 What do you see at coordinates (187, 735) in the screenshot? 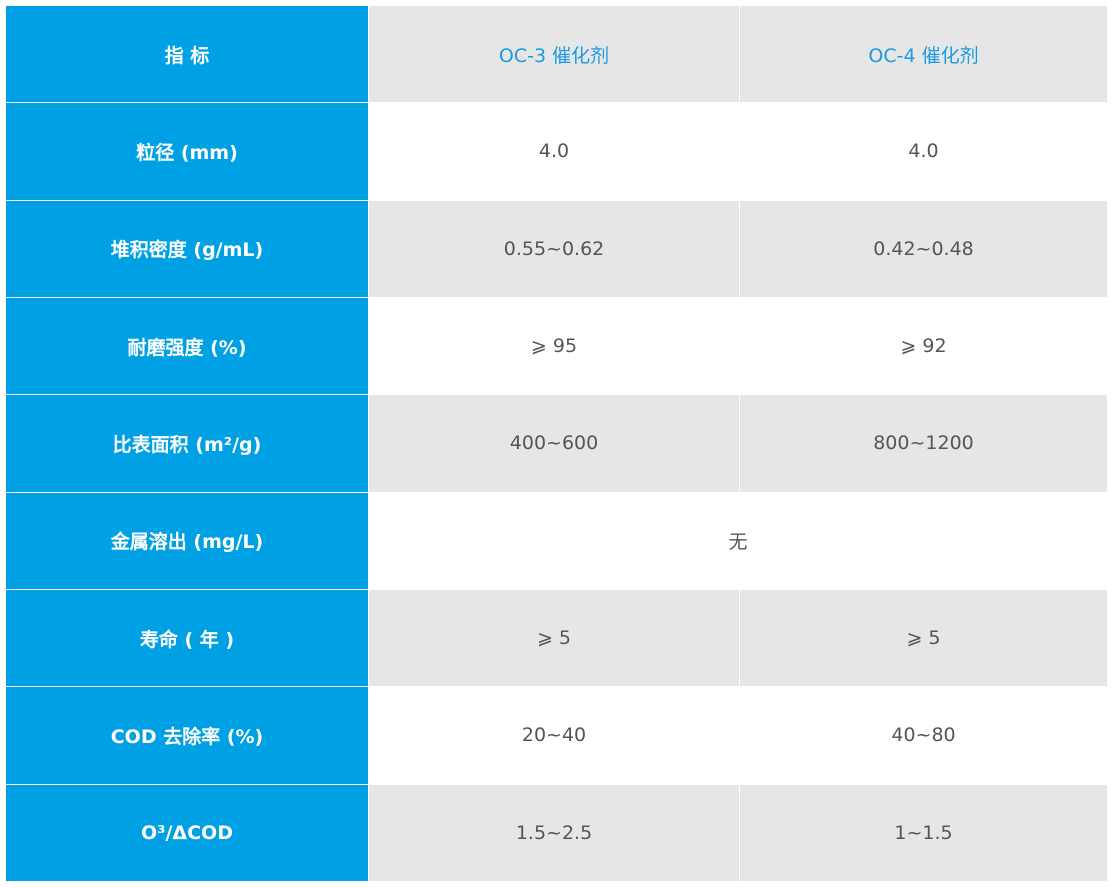
I see `row-key: COD 去除率 (%)` at bounding box center [187, 735].